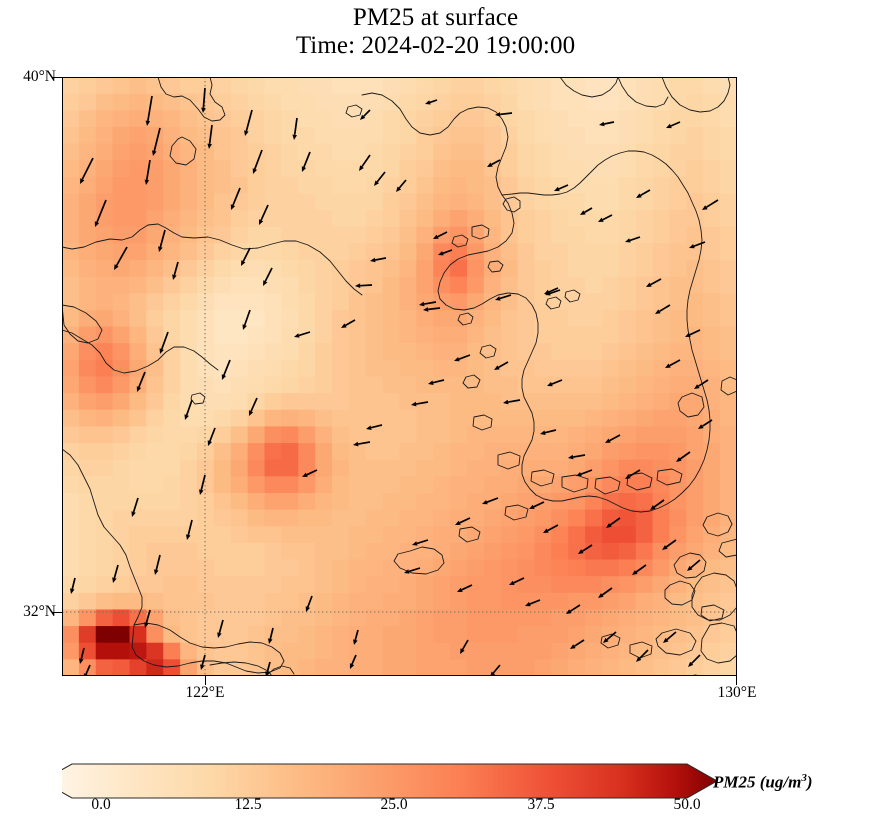  I want to click on page-title: PM25 at surface, so click(435, 17).